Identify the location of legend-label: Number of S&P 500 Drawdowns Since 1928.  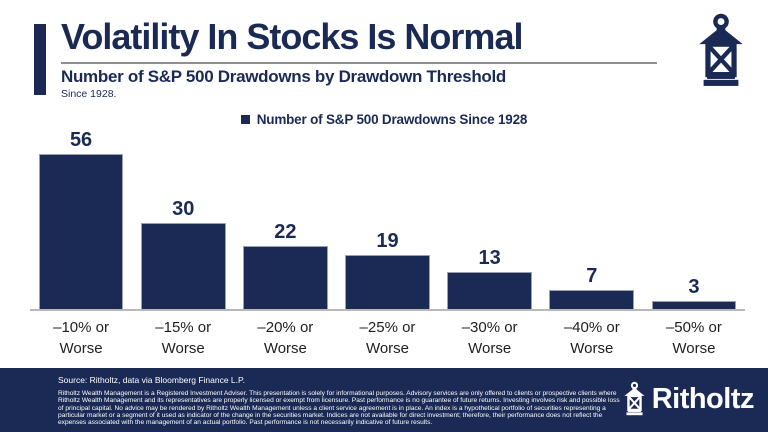
(392, 119).